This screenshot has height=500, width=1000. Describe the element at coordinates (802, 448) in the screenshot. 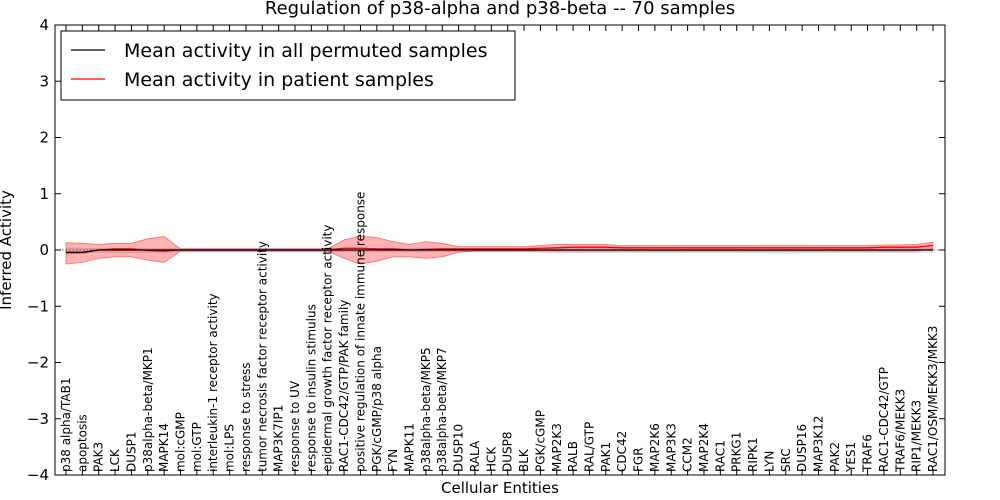

I see `x-category-label: DUSP16` at that location.